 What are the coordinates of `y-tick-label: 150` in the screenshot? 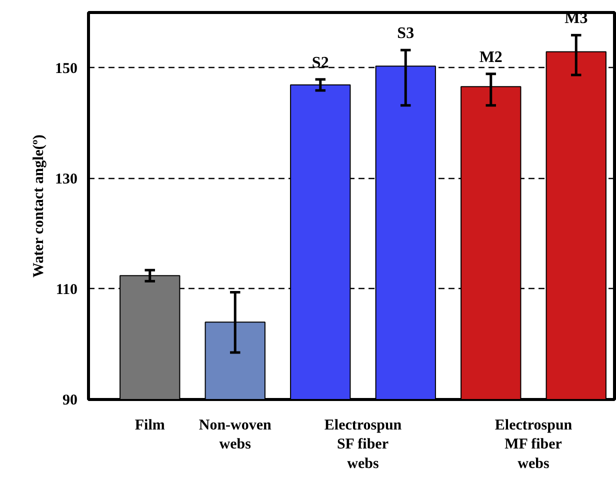 It's located at (66, 68).